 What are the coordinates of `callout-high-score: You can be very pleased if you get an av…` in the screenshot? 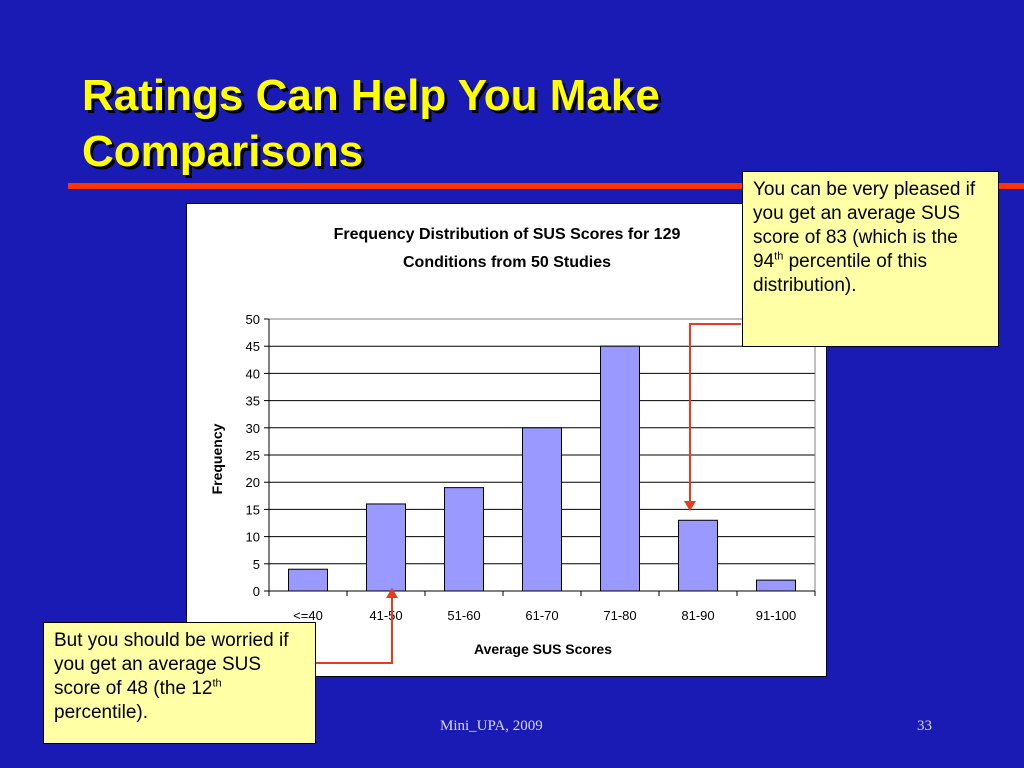 It's located at (870, 259).